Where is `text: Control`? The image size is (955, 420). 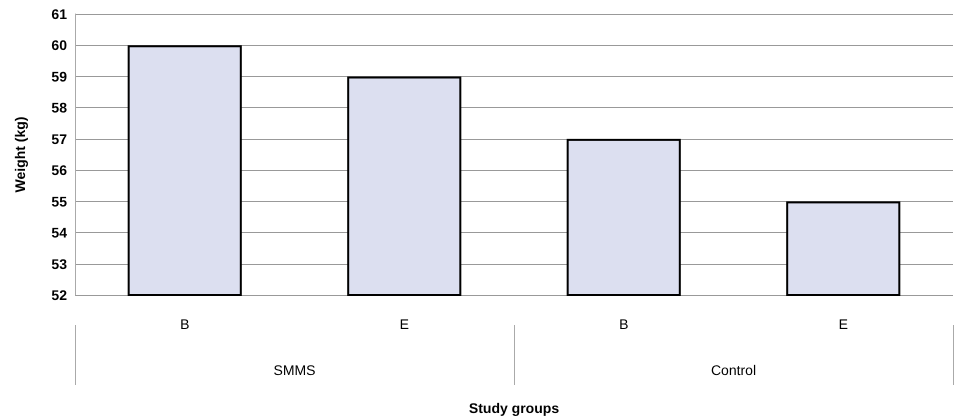
text: Control is located at coordinates (733, 370).